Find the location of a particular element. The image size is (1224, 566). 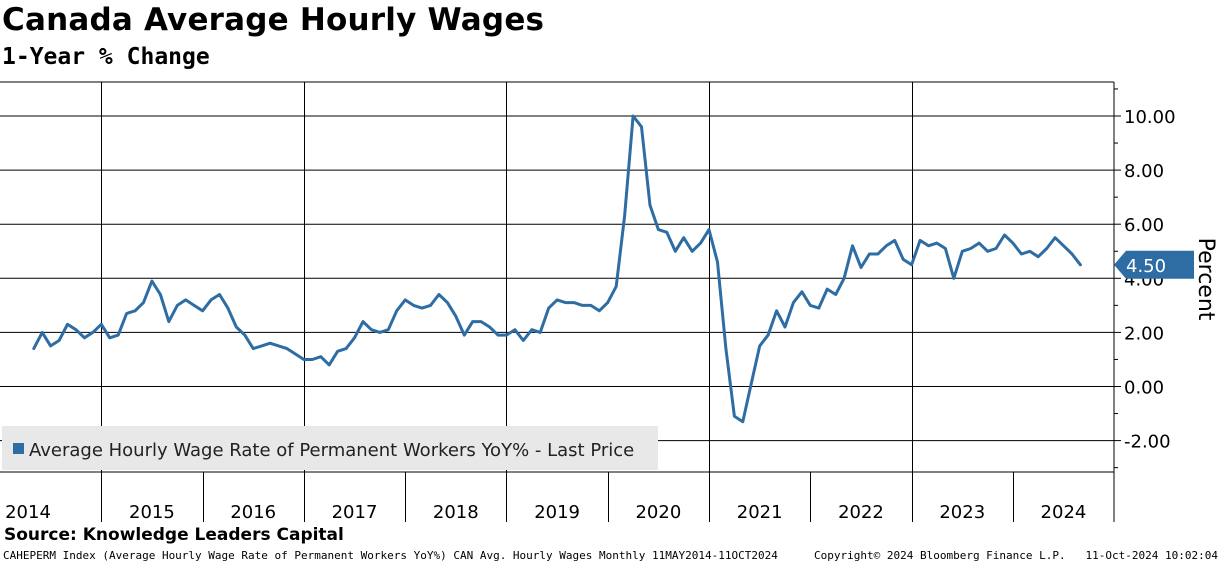

x-tick-label: 2015 is located at coordinates (152, 512).